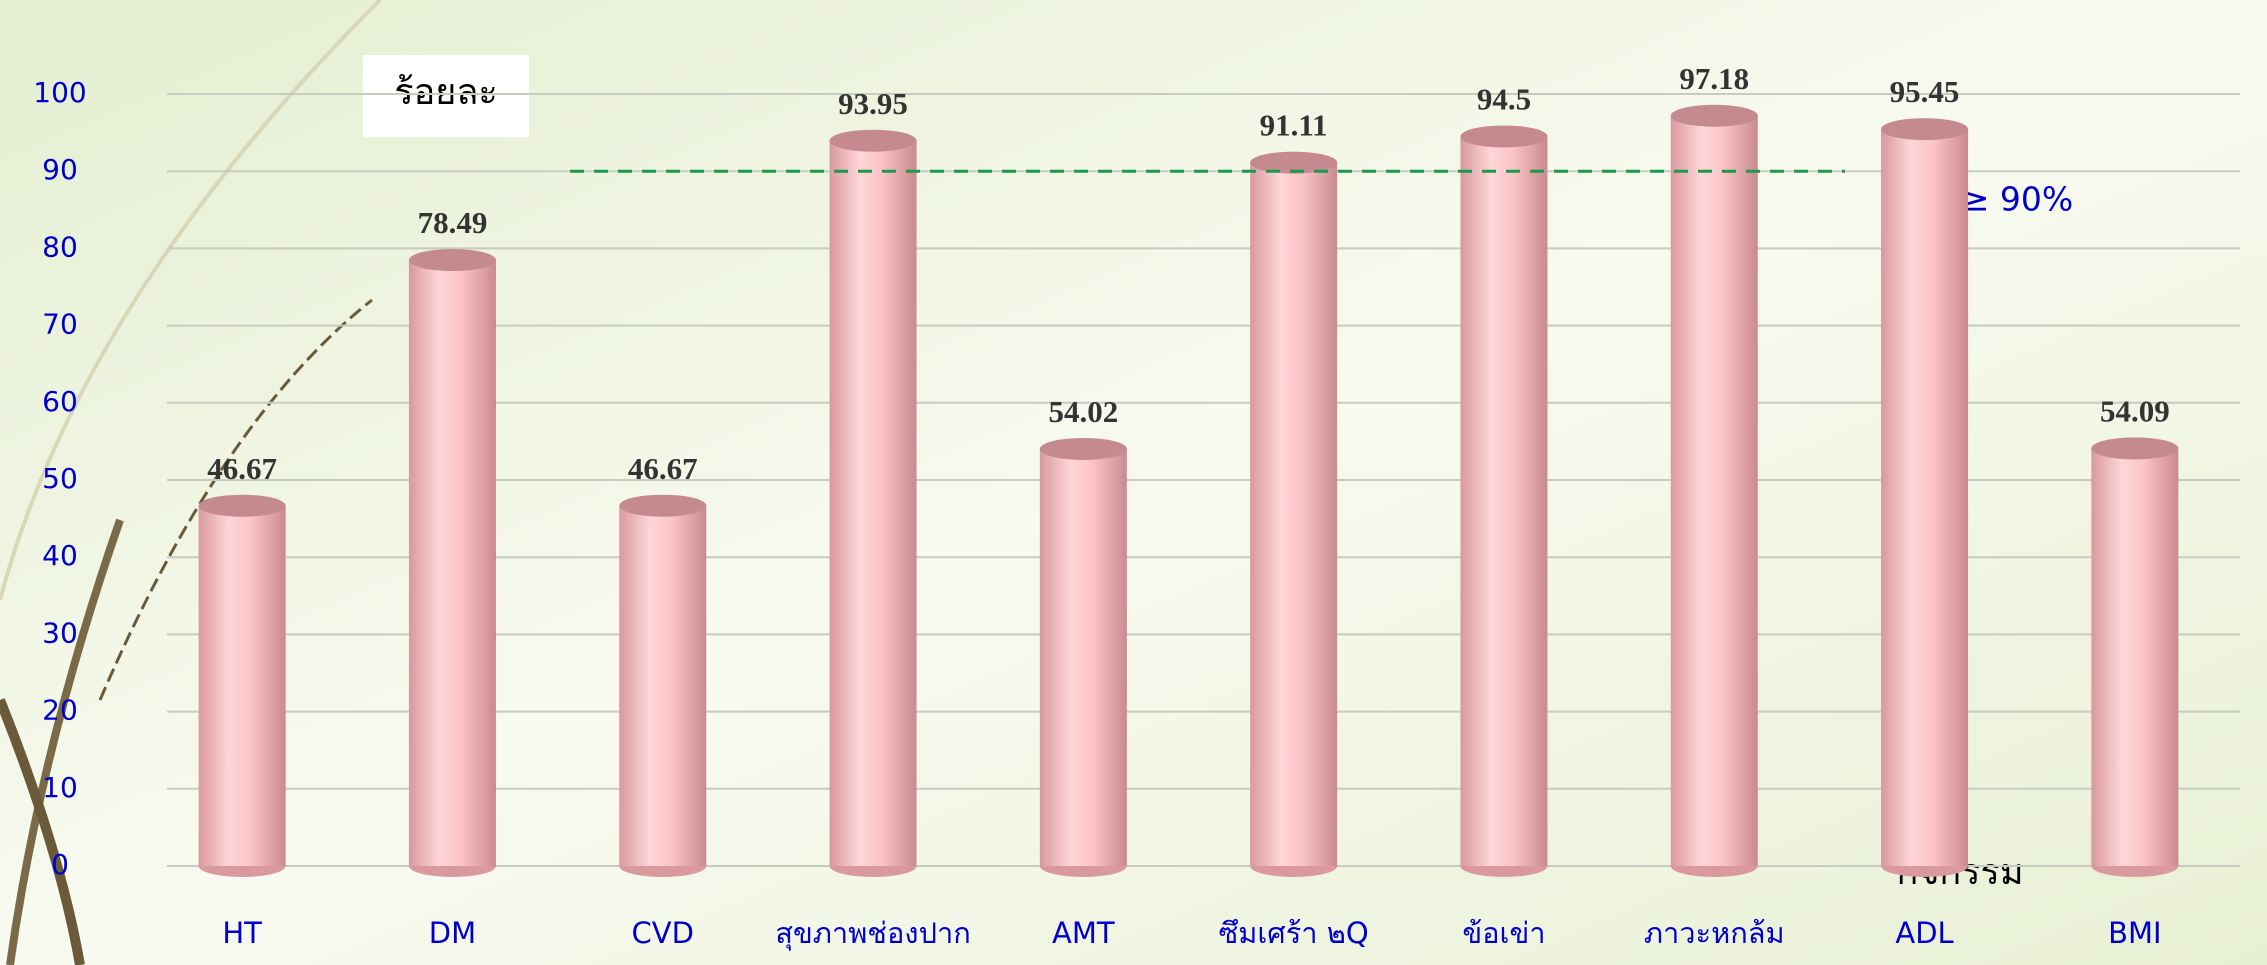 The width and height of the screenshot is (2267, 965). What do you see at coordinates (59, 92) in the screenshot?
I see `y-tick-label: 100` at bounding box center [59, 92].